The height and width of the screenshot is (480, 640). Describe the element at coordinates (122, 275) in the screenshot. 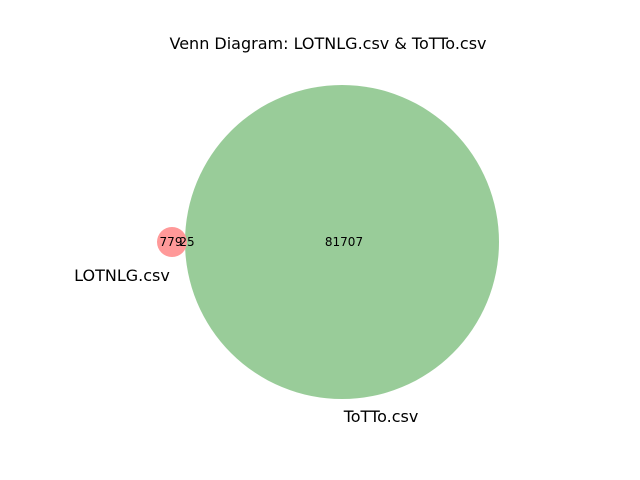

I see `set-a-label: LOTNLG.csv` at that location.